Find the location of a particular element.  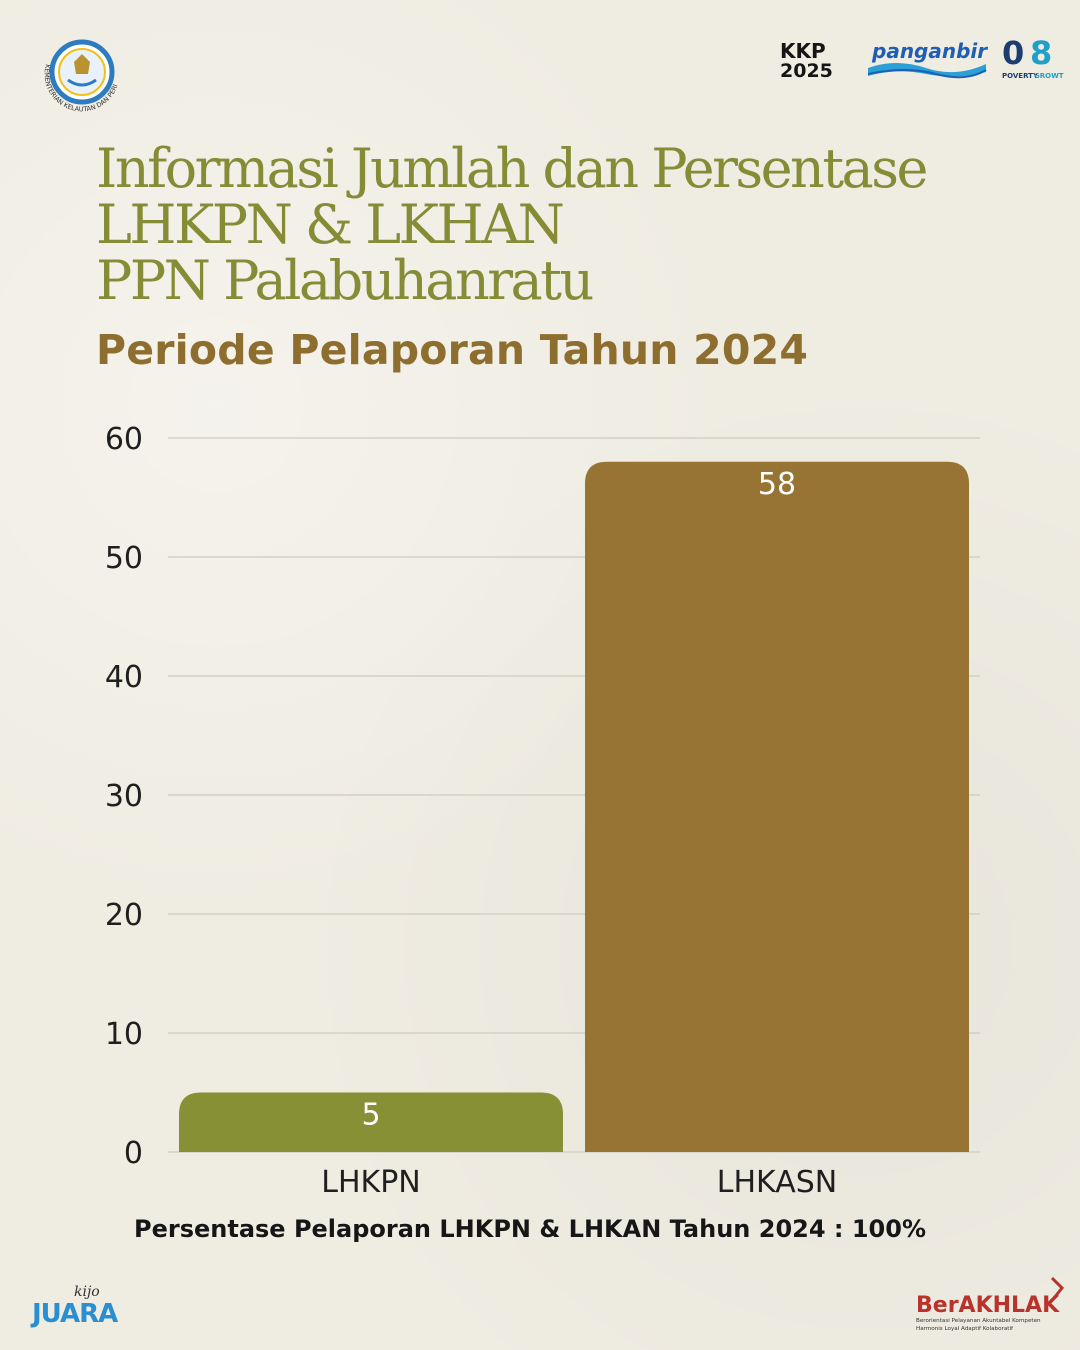

juara-script: kijo is located at coordinates (87, 1292).